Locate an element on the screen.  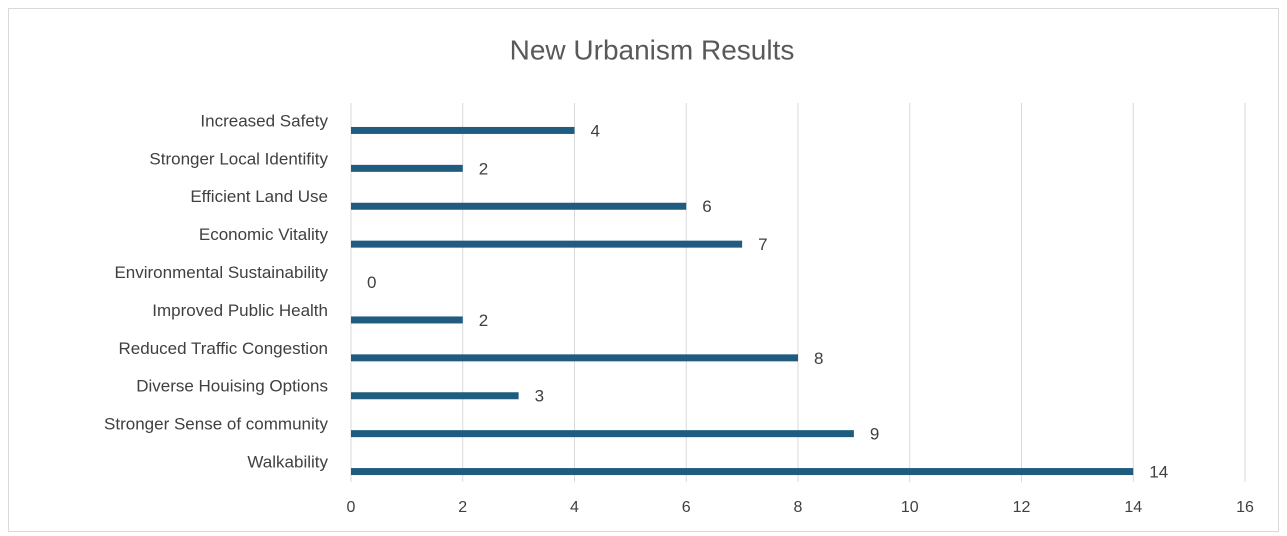
x-tick-label: 16 is located at coordinates (1245, 507).